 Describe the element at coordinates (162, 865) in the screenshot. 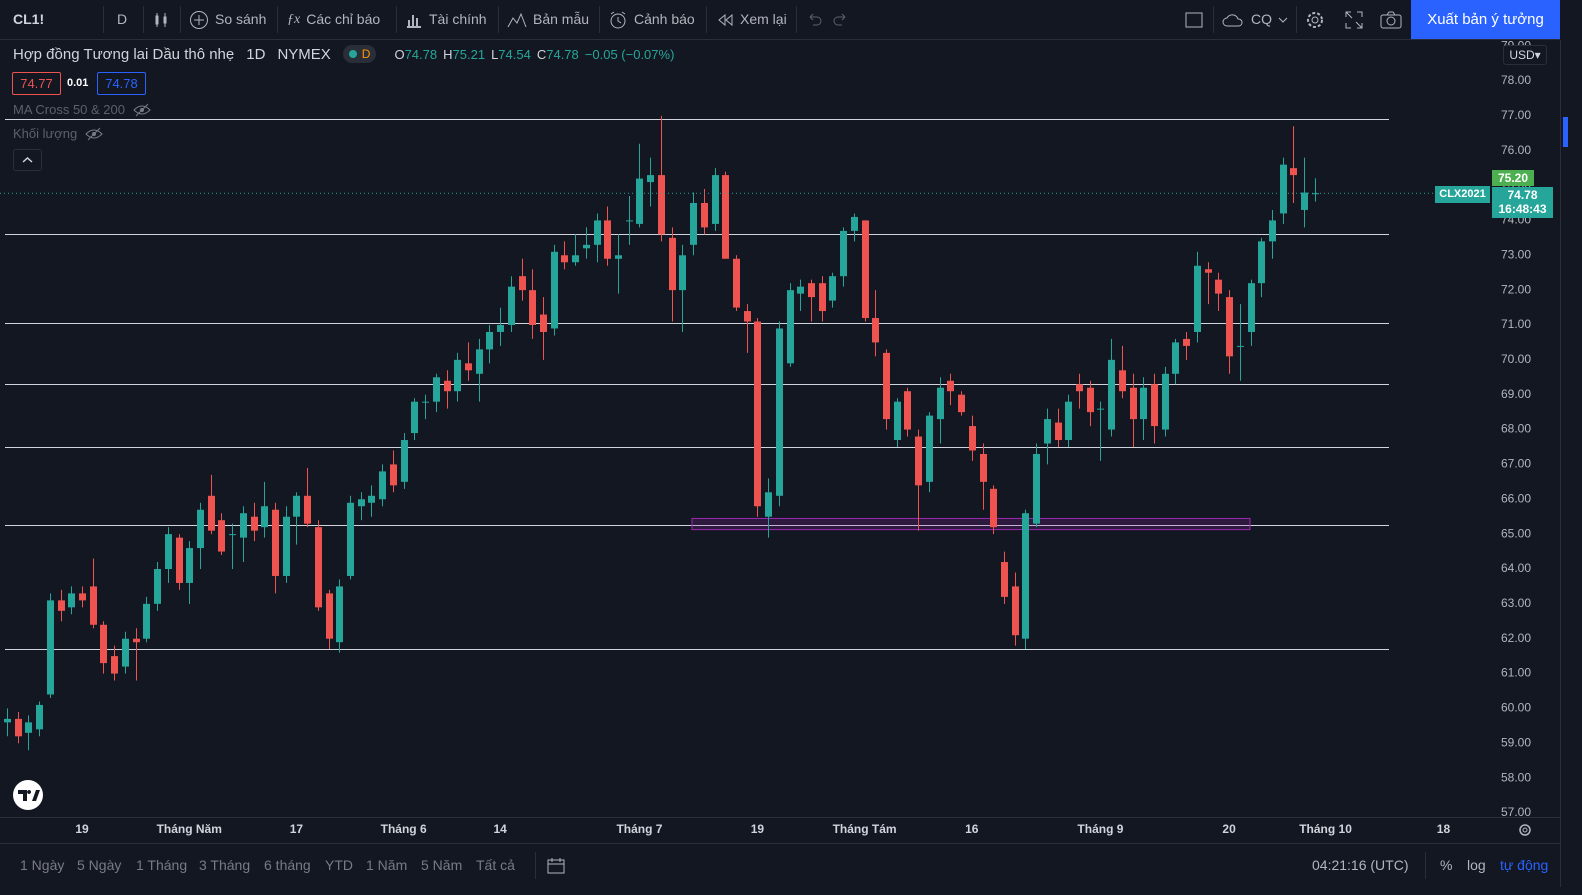

I see `range-button: 1 Tháng` at that location.